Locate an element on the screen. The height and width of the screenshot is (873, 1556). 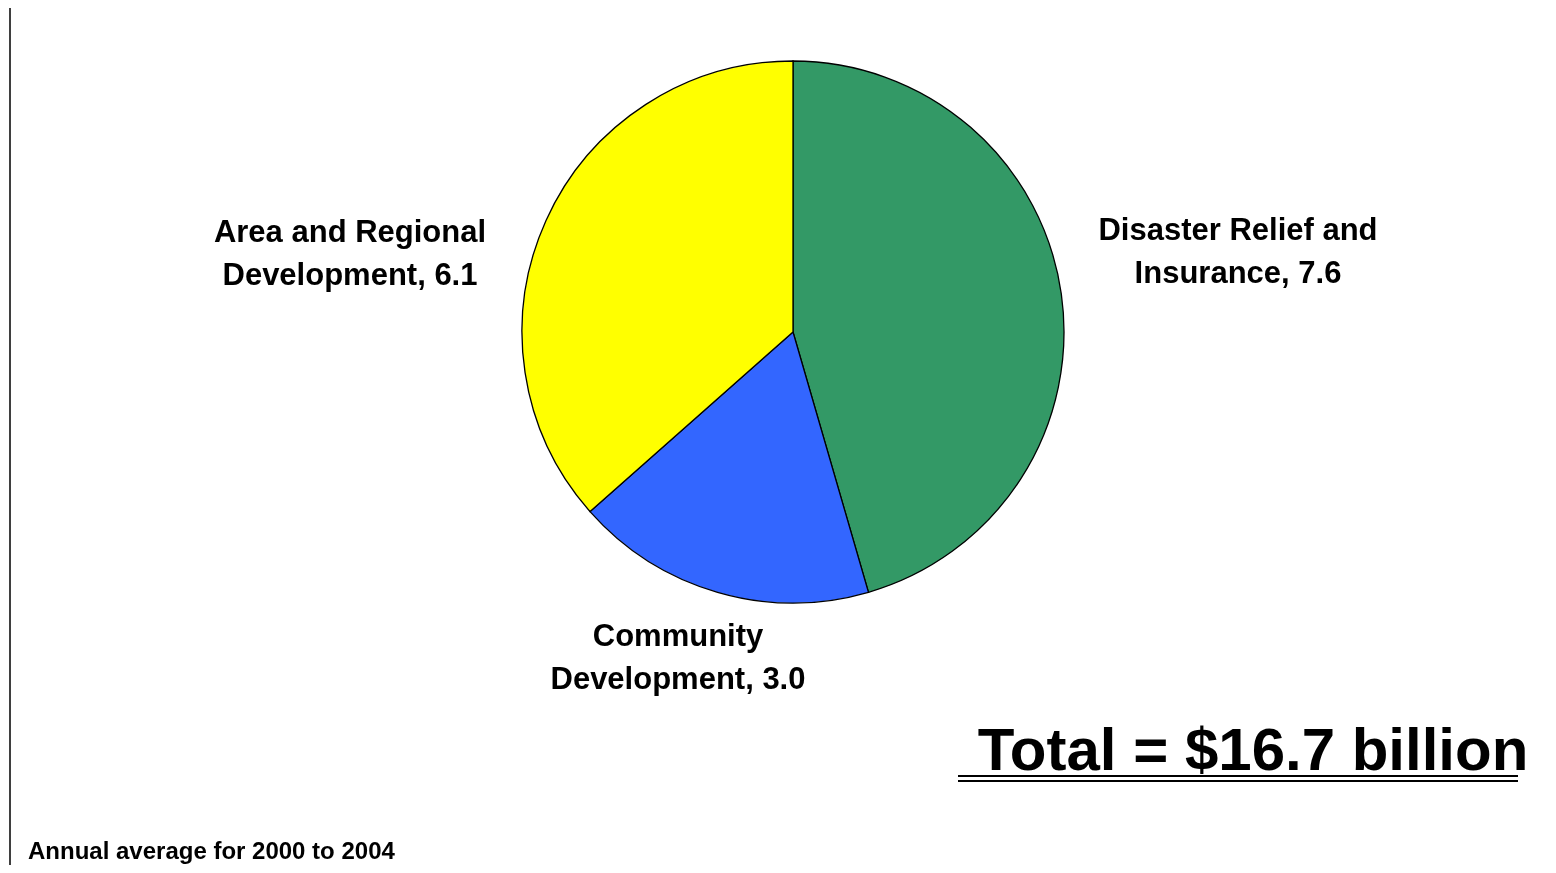
slice-label: Disaster Relief and Insurance, 7.6 is located at coordinates (1238, 251).